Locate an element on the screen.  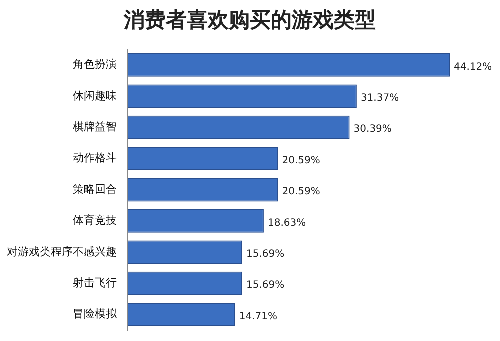
y-tick-label: 冒险模拟 is located at coordinates (95, 314).